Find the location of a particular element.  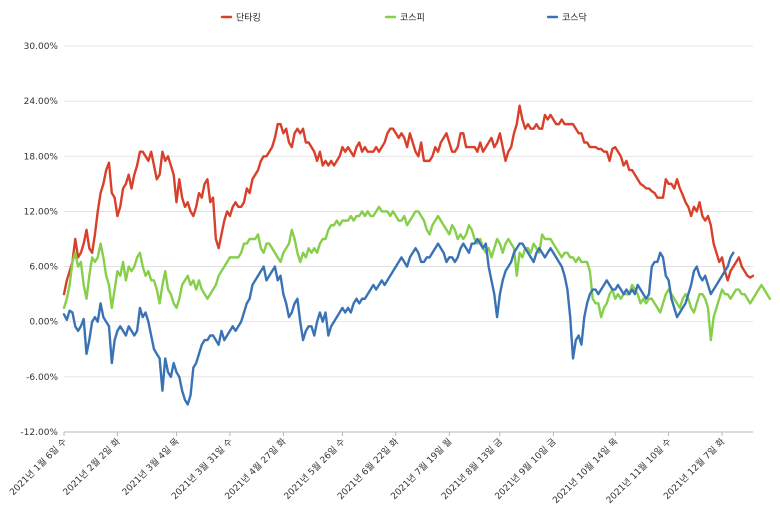

y-tick-label: -12.00% is located at coordinates (39, 433).